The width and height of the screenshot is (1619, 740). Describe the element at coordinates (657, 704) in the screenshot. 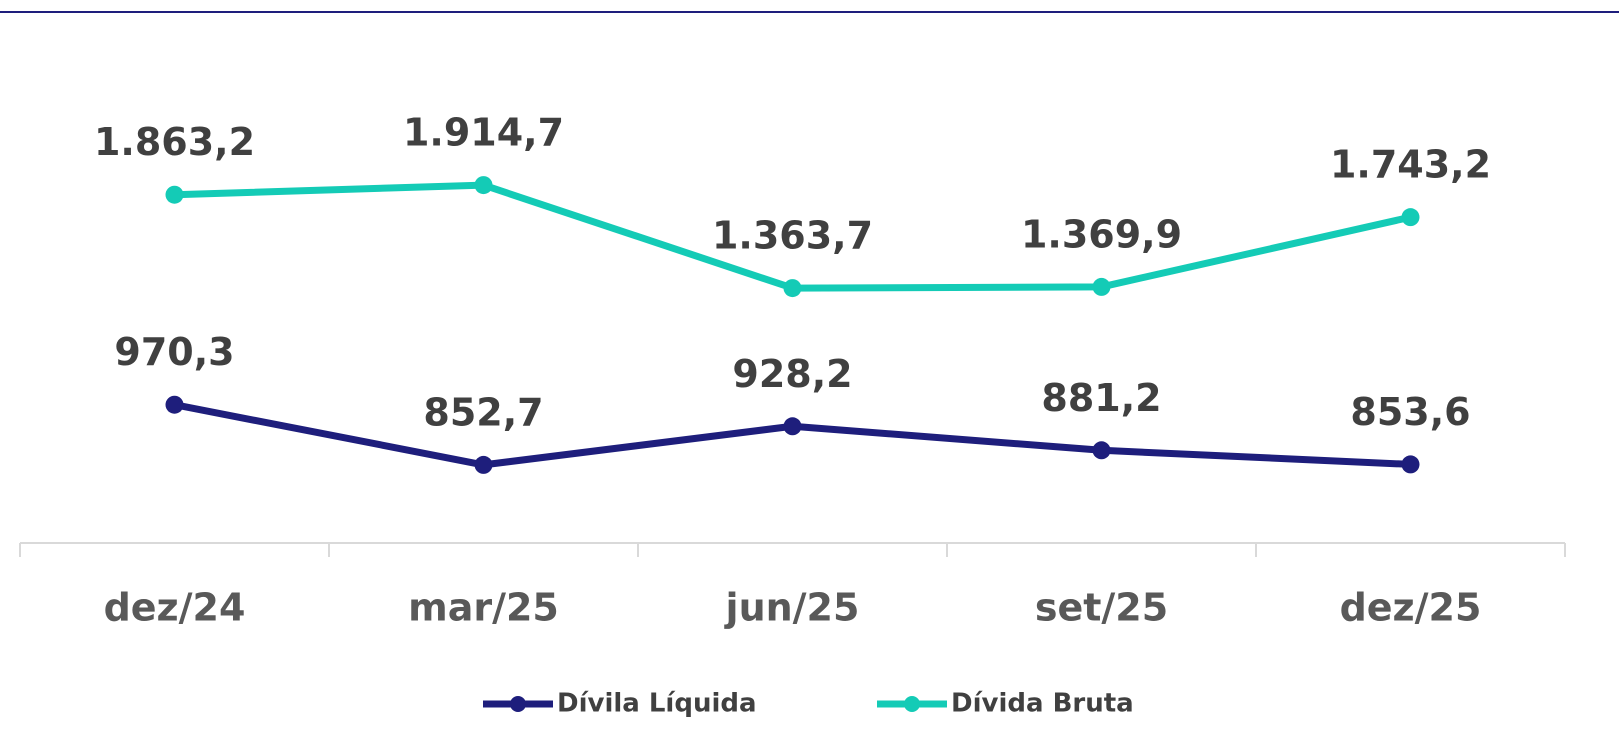

I see `legend-label: Dívila Líquida` at that location.